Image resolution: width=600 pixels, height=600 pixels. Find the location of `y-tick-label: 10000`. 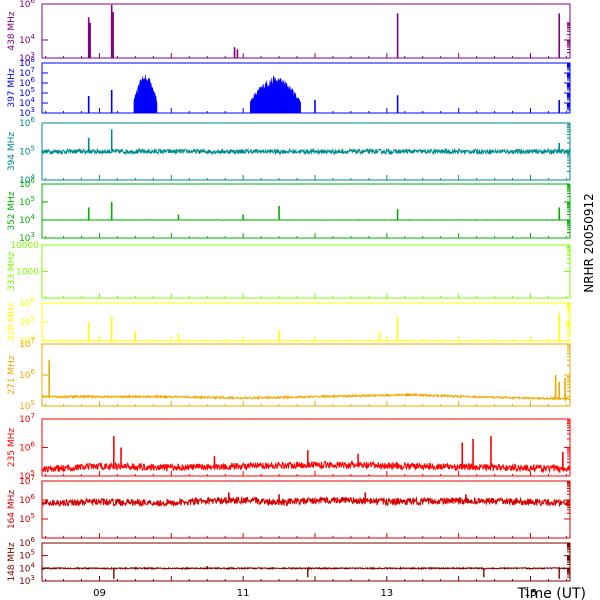

y-tick-label: 10000 is located at coordinates (24, 246).